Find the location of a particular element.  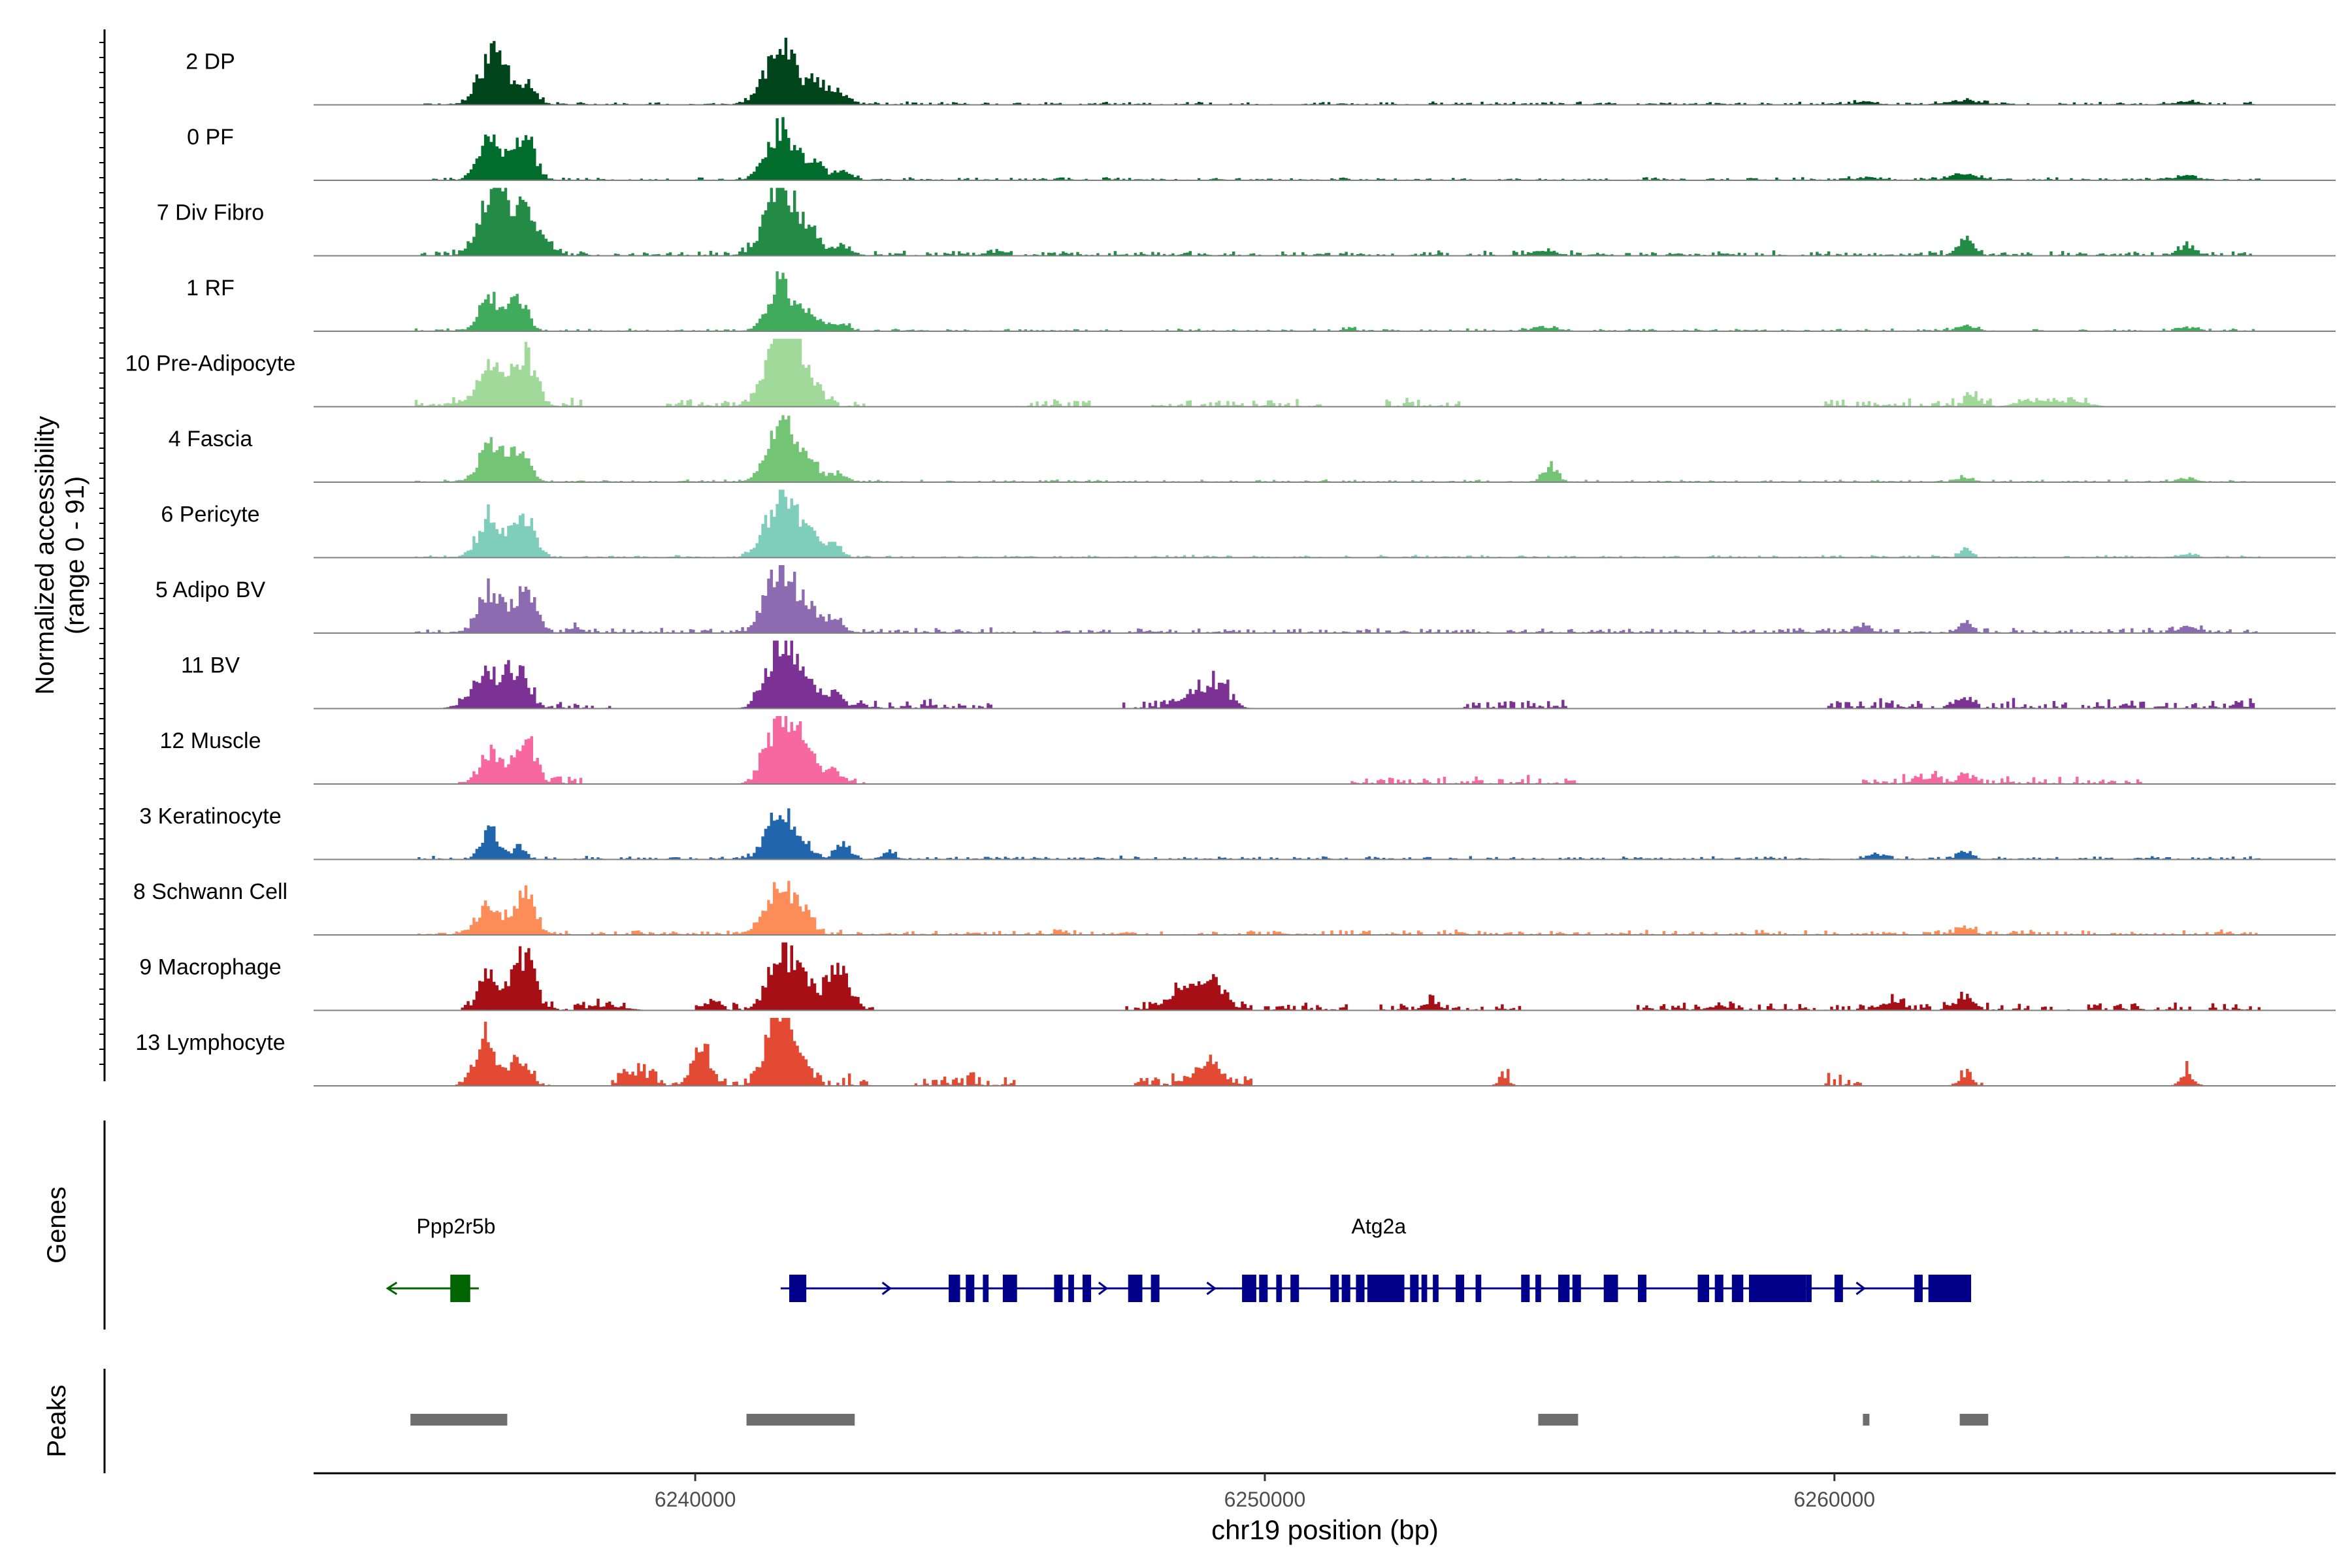

x-axis-ticks: 6240000 6250000 6260000 is located at coordinates (1265, 1492).